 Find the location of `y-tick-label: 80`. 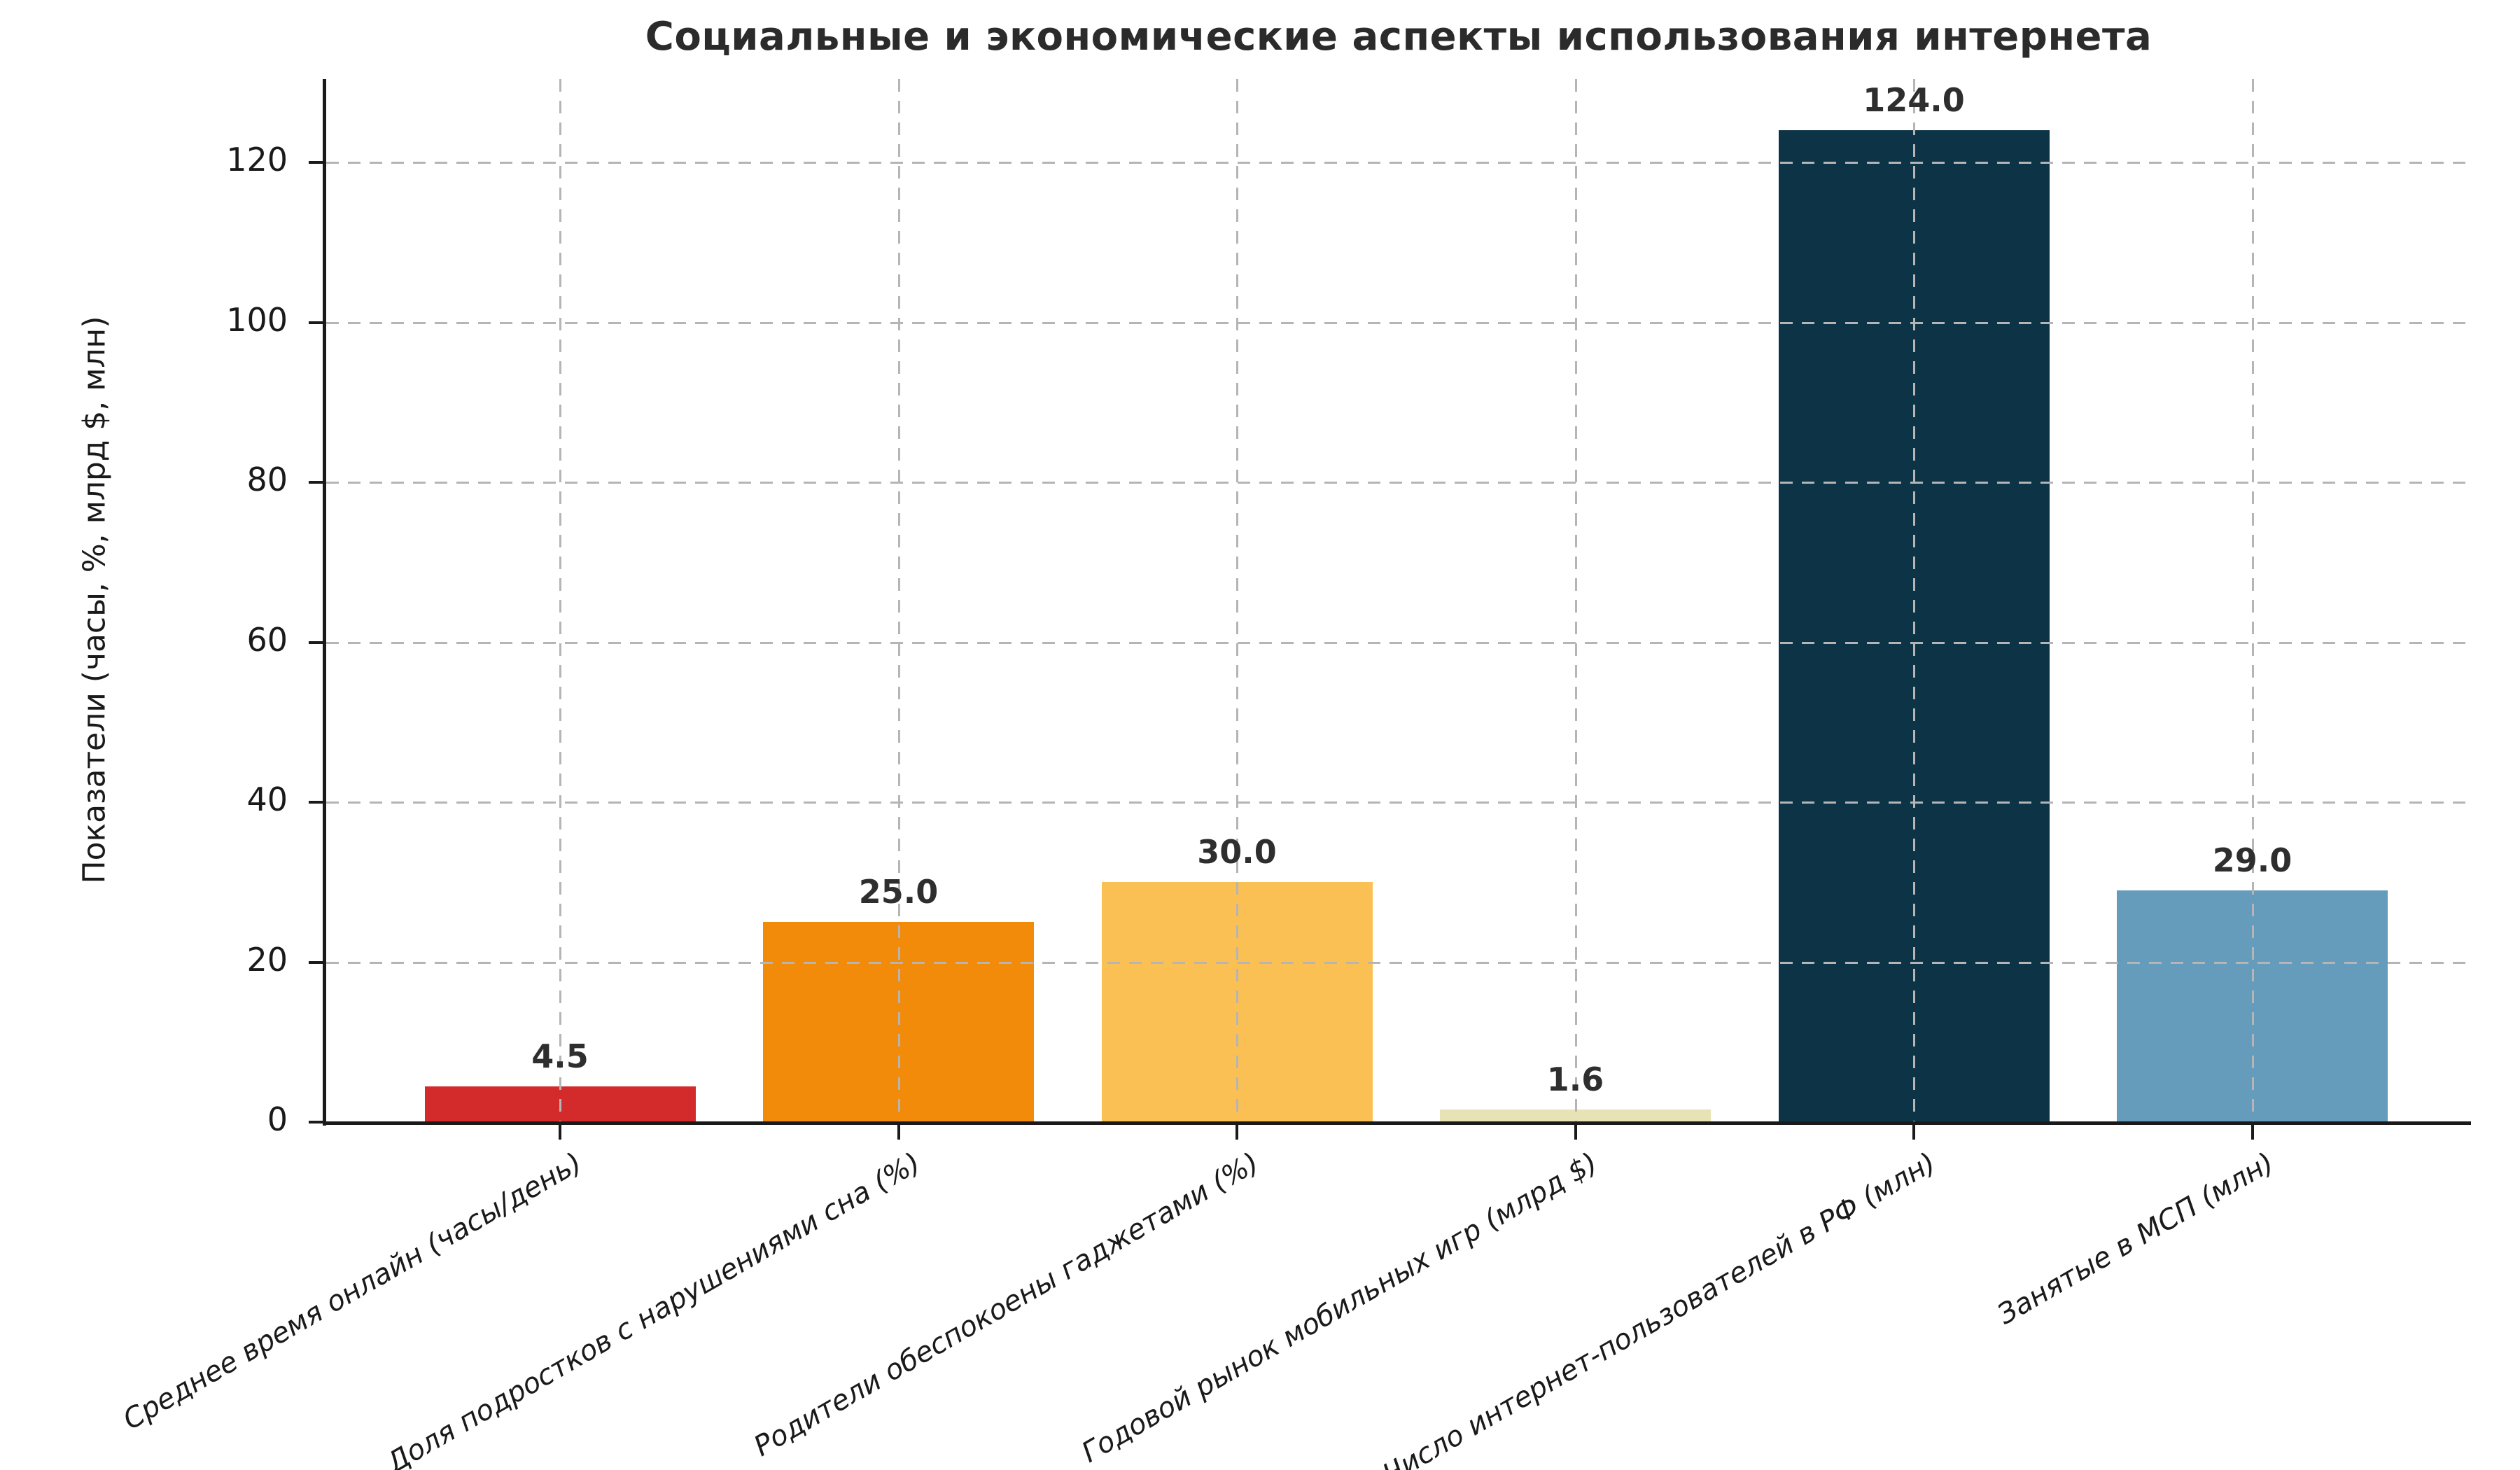

y-tick-label: 80 is located at coordinates (267, 479).